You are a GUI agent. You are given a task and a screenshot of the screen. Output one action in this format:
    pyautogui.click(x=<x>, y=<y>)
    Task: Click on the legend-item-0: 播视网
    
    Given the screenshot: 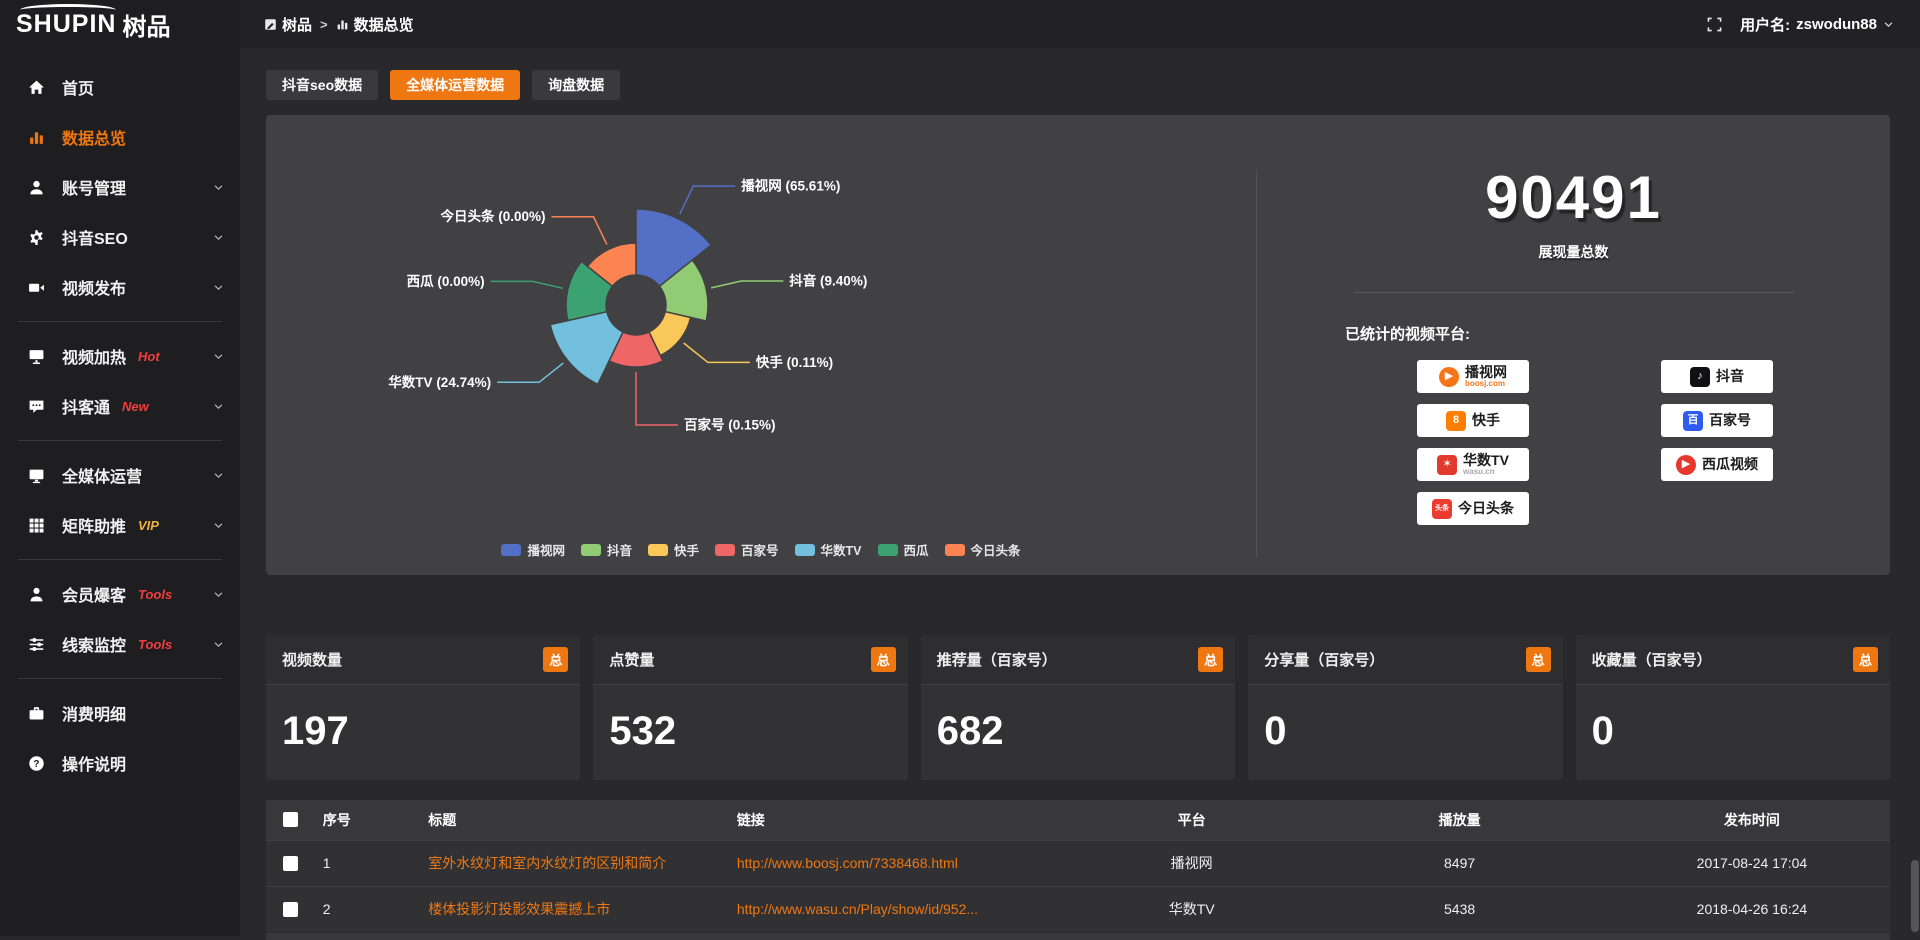 What is the action you would take?
    pyautogui.click(x=533, y=549)
    